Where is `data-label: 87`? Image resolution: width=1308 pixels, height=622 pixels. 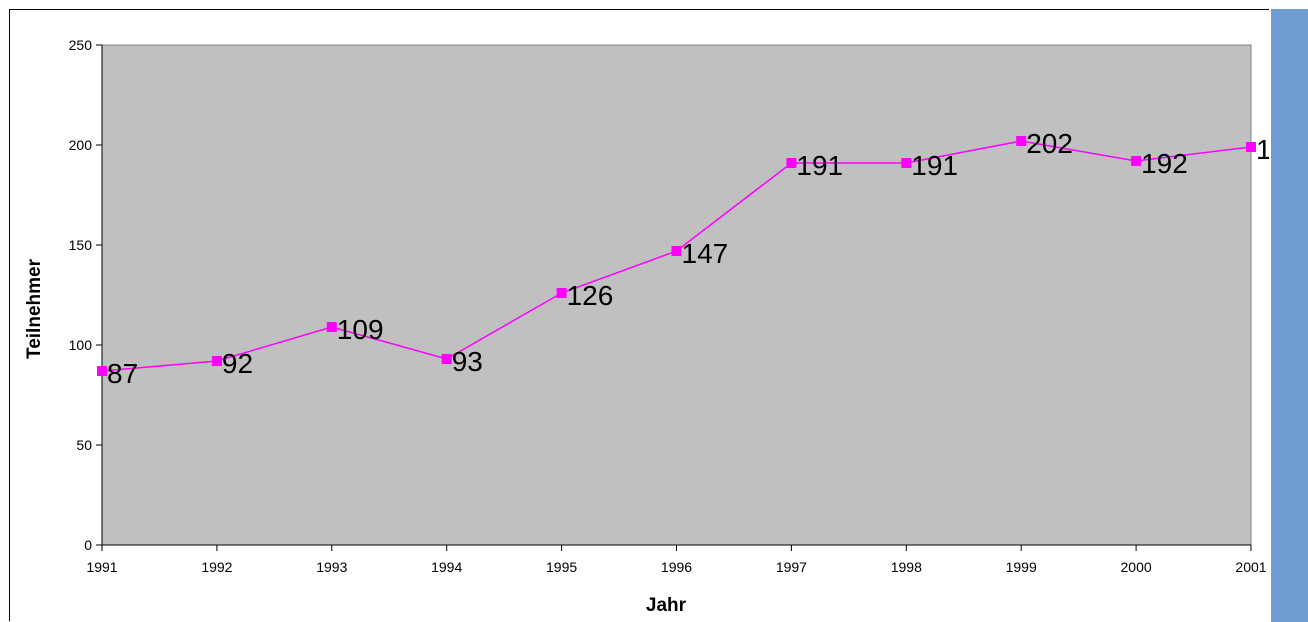 data-label: 87 is located at coordinates (122, 373).